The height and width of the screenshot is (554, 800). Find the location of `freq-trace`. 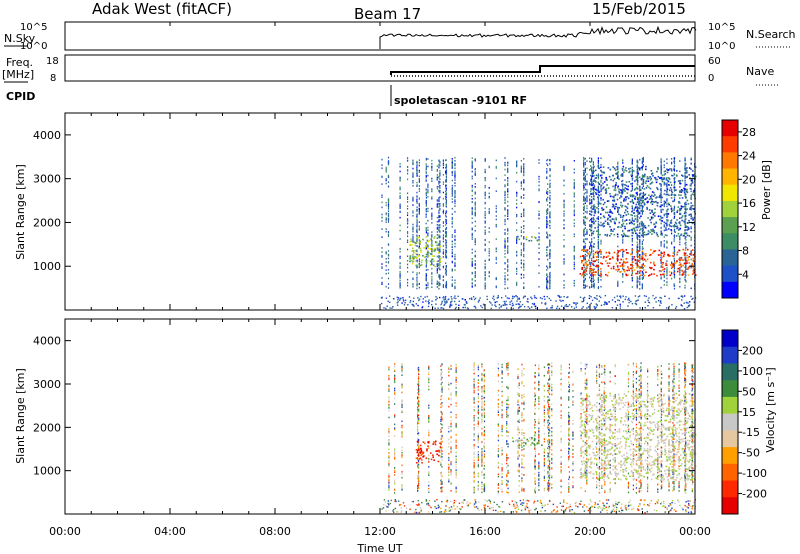

freq-trace is located at coordinates (542, 70).